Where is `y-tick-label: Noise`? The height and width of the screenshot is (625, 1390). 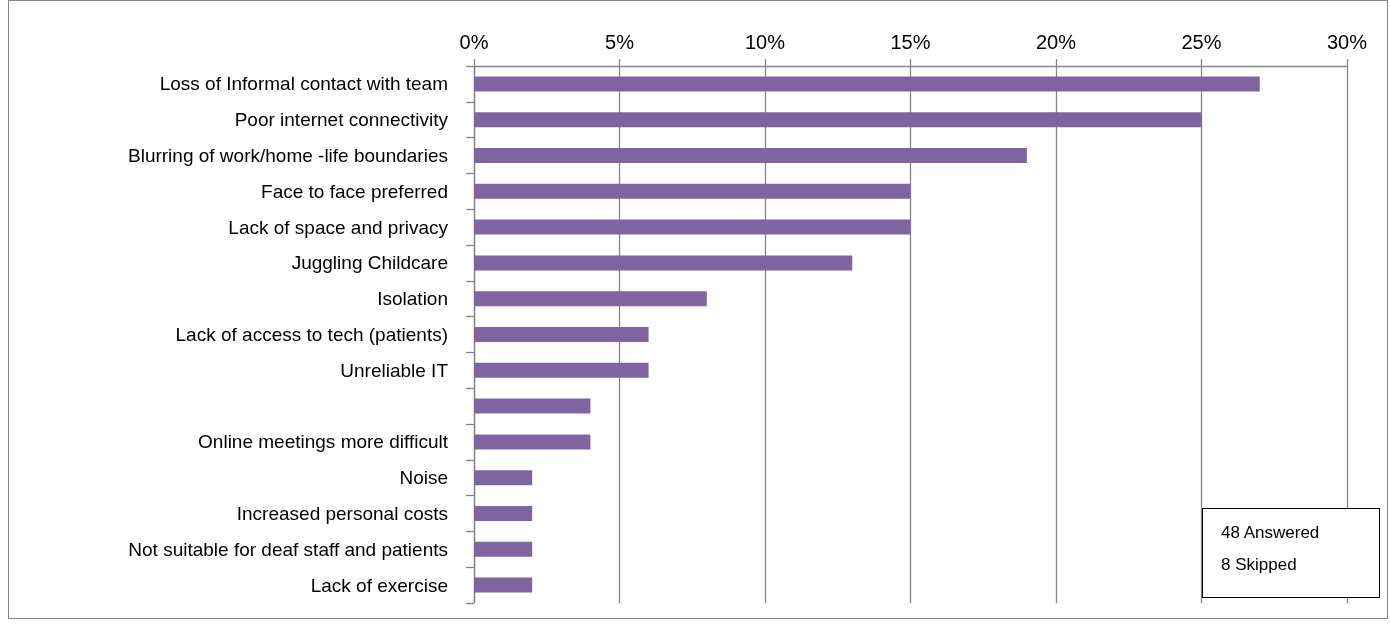
y-tick-label: Noise is located at coordinates (423, 478).